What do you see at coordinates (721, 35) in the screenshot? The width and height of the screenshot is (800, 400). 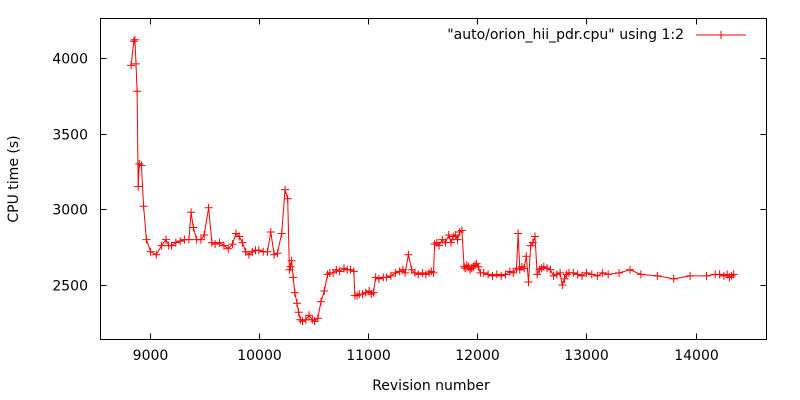 I see `legend-marker-sample` at bounding box center [721, 35].